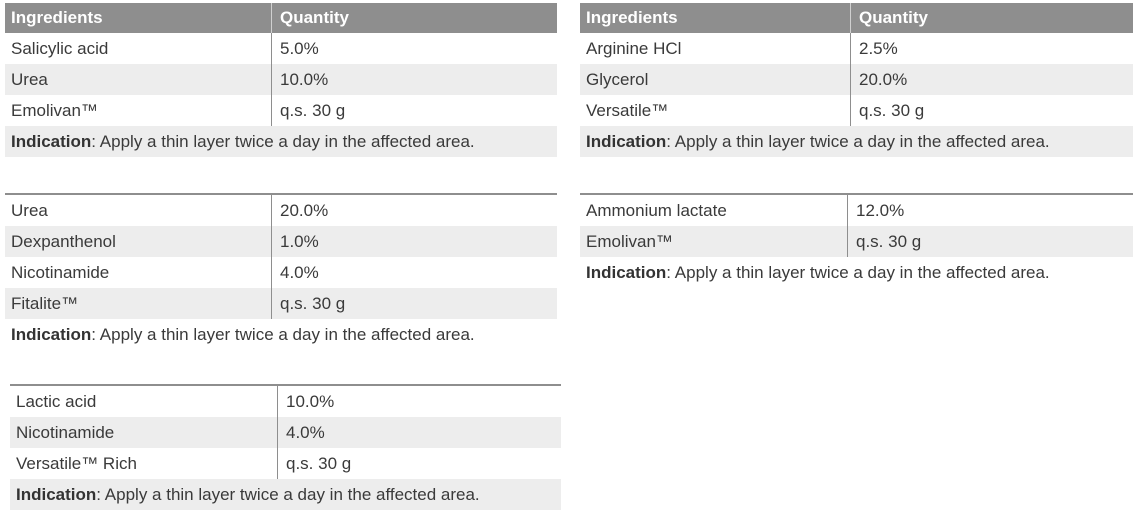  What do you see at coordinates (138, 241) in the screenshot?
I see `ingredient-cell: Dexpanthenol` at bounding box center [138, 241].